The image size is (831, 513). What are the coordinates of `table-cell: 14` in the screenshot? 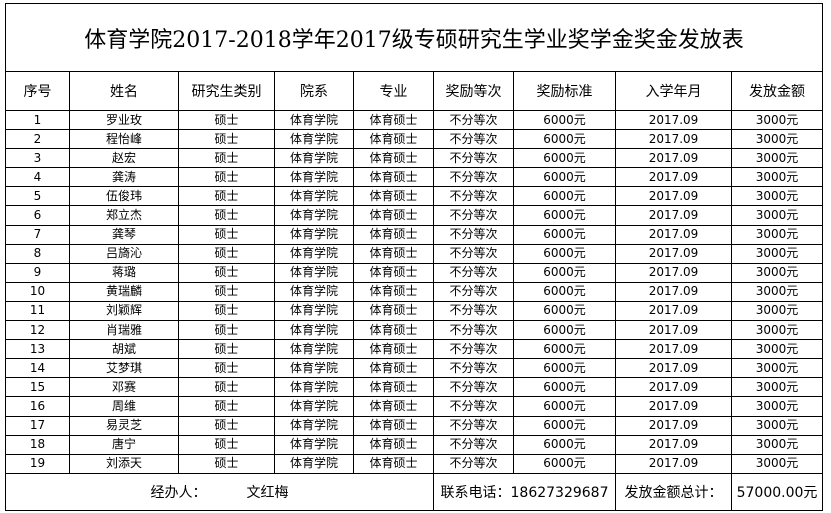 It's located at (37, 368).